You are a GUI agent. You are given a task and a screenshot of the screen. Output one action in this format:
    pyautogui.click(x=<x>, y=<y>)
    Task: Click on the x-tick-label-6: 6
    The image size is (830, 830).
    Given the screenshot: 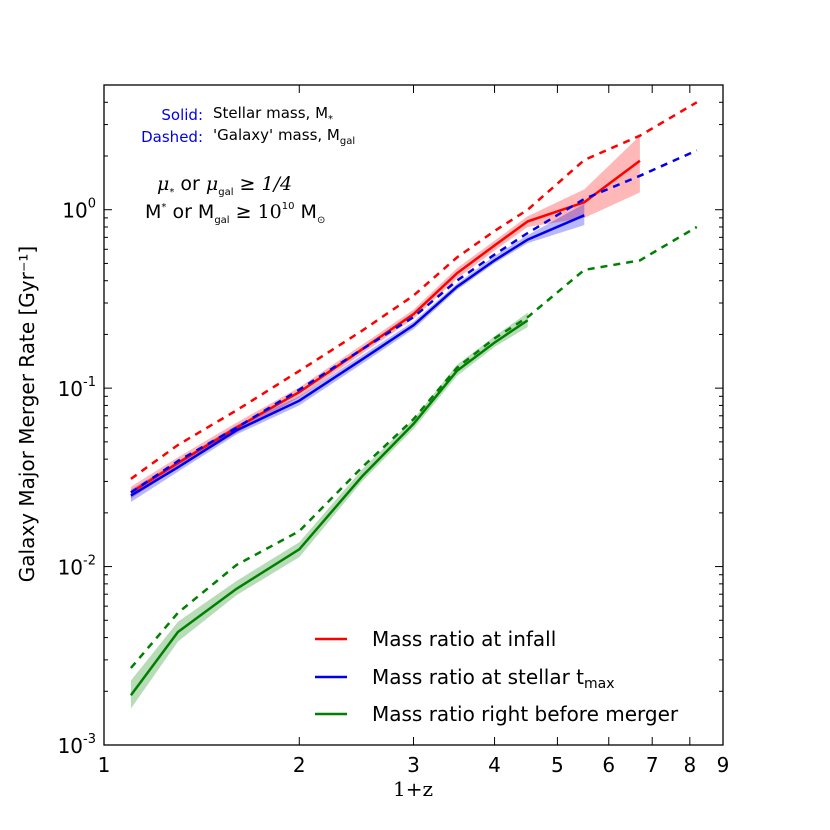 What is the action you would take?
    pyautogui.click(x=608, y=765)
    